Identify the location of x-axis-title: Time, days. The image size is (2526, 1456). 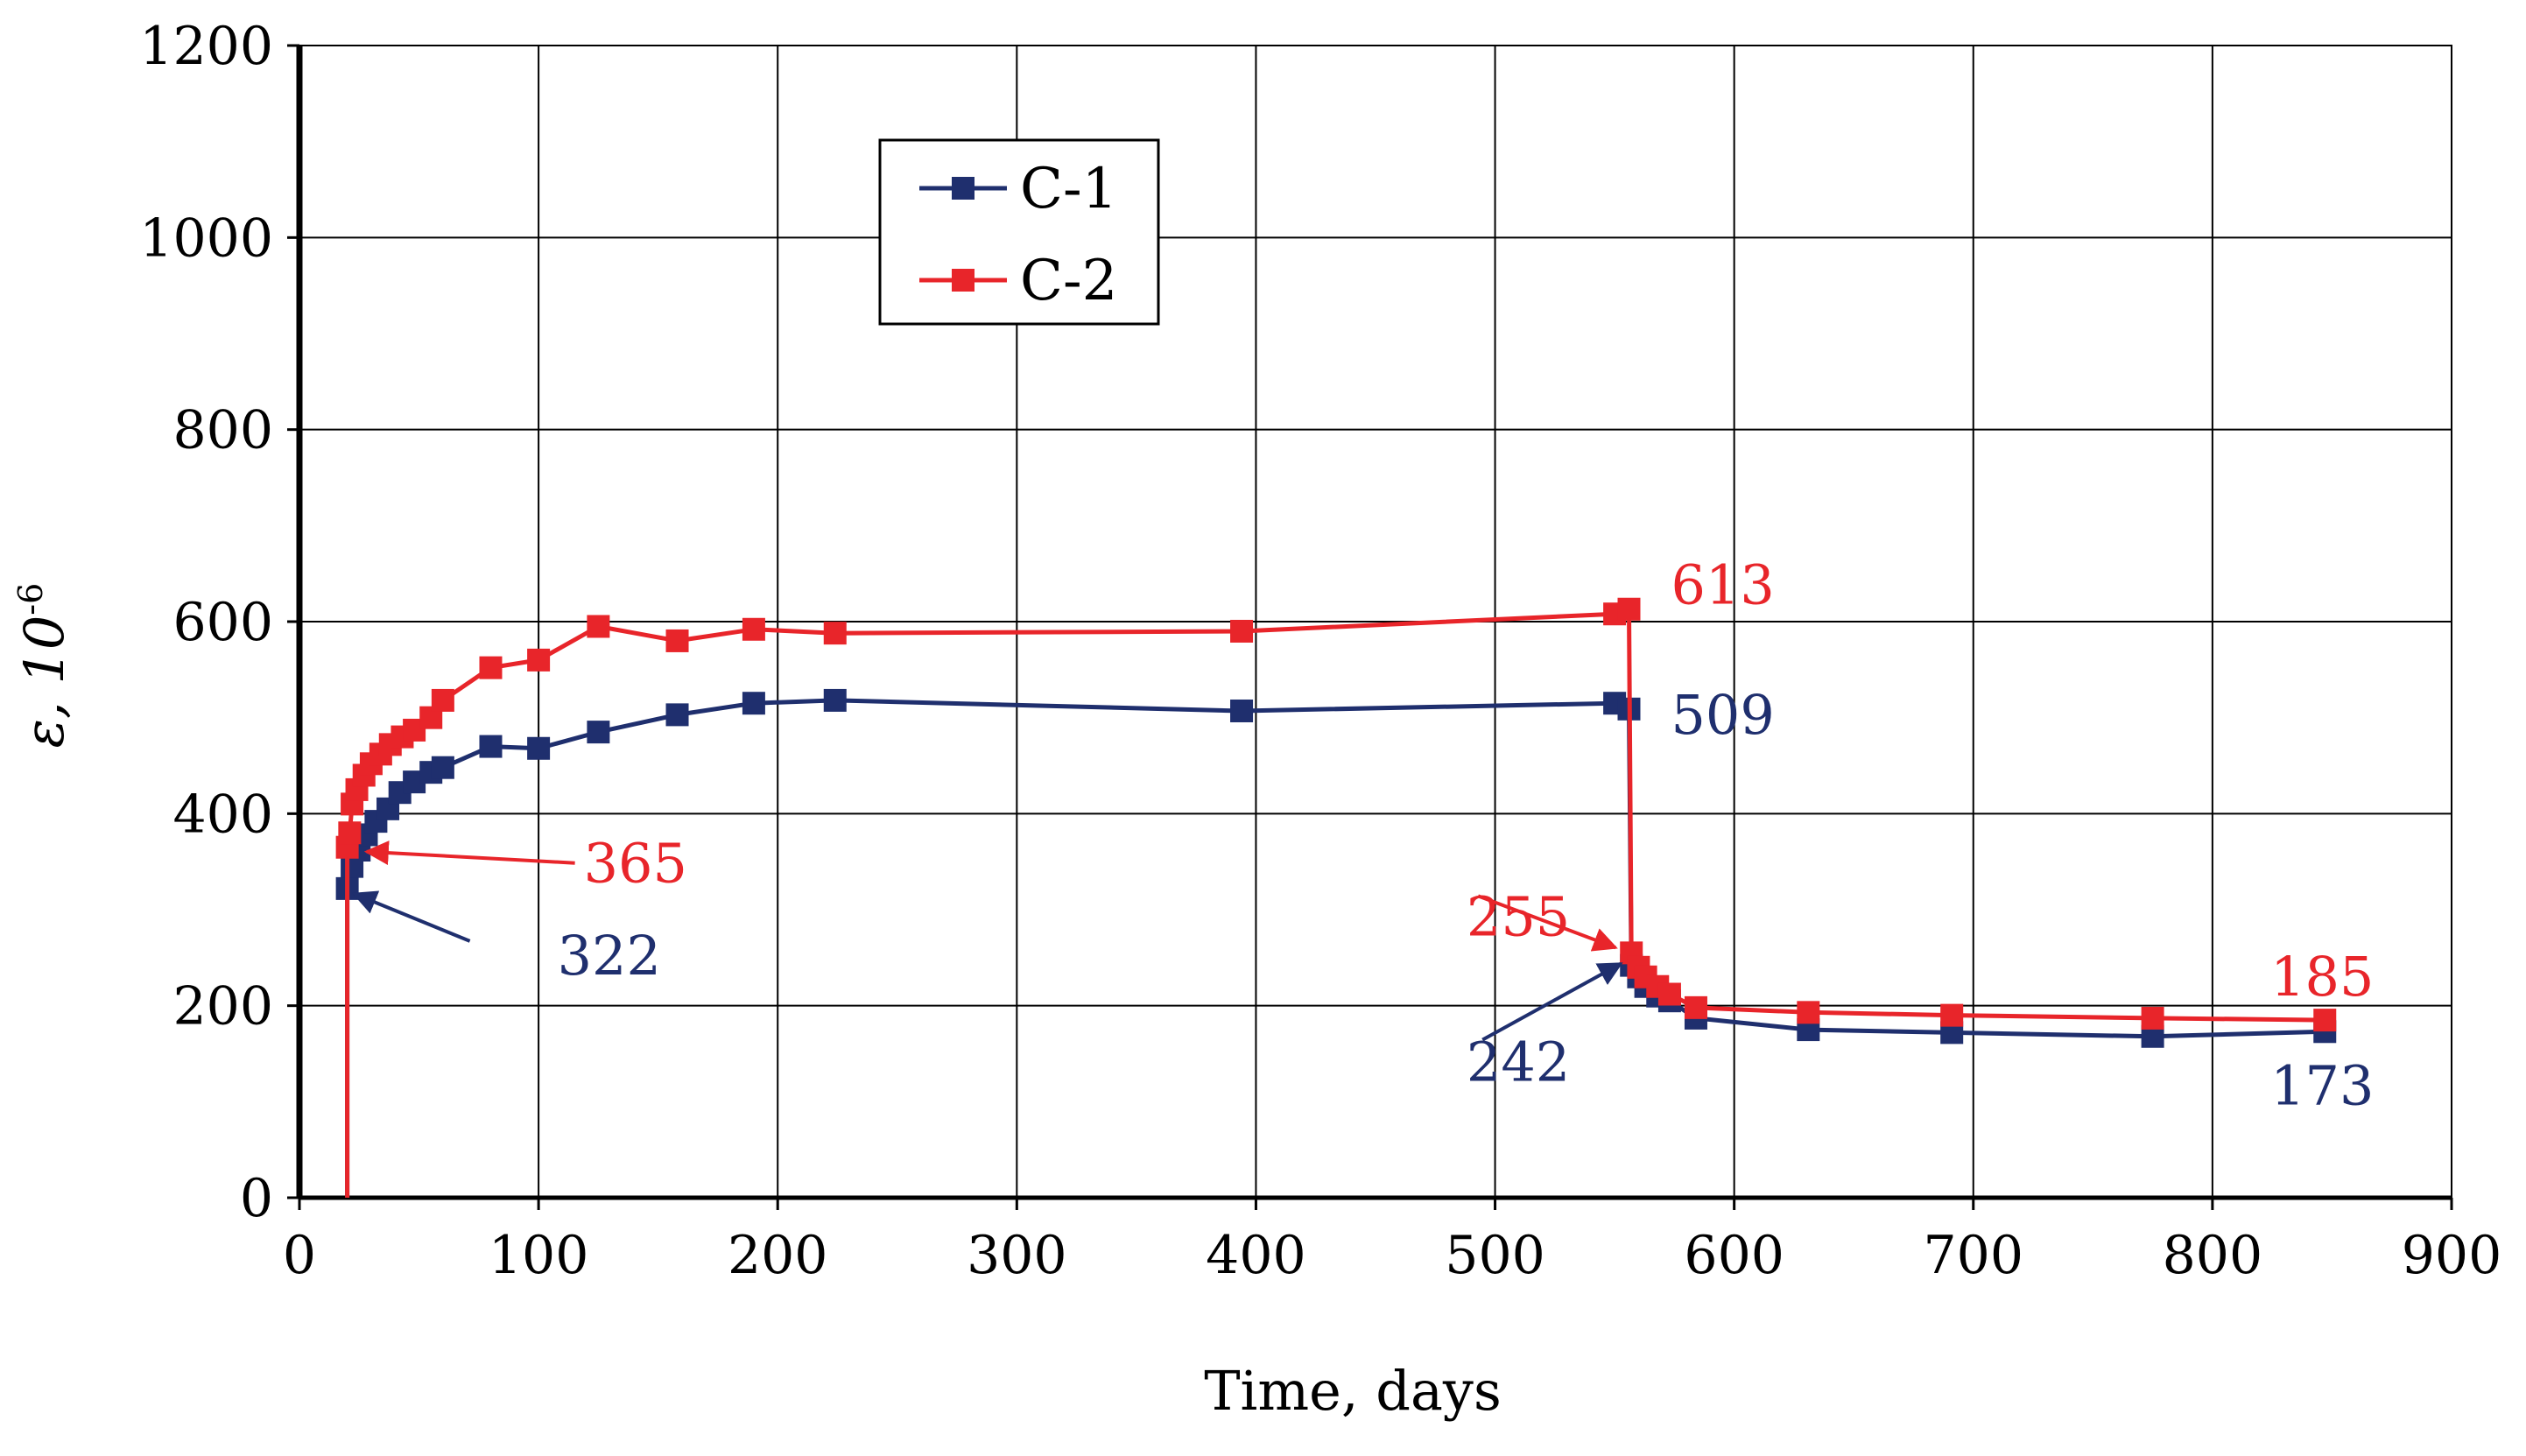
(1353, 1391).